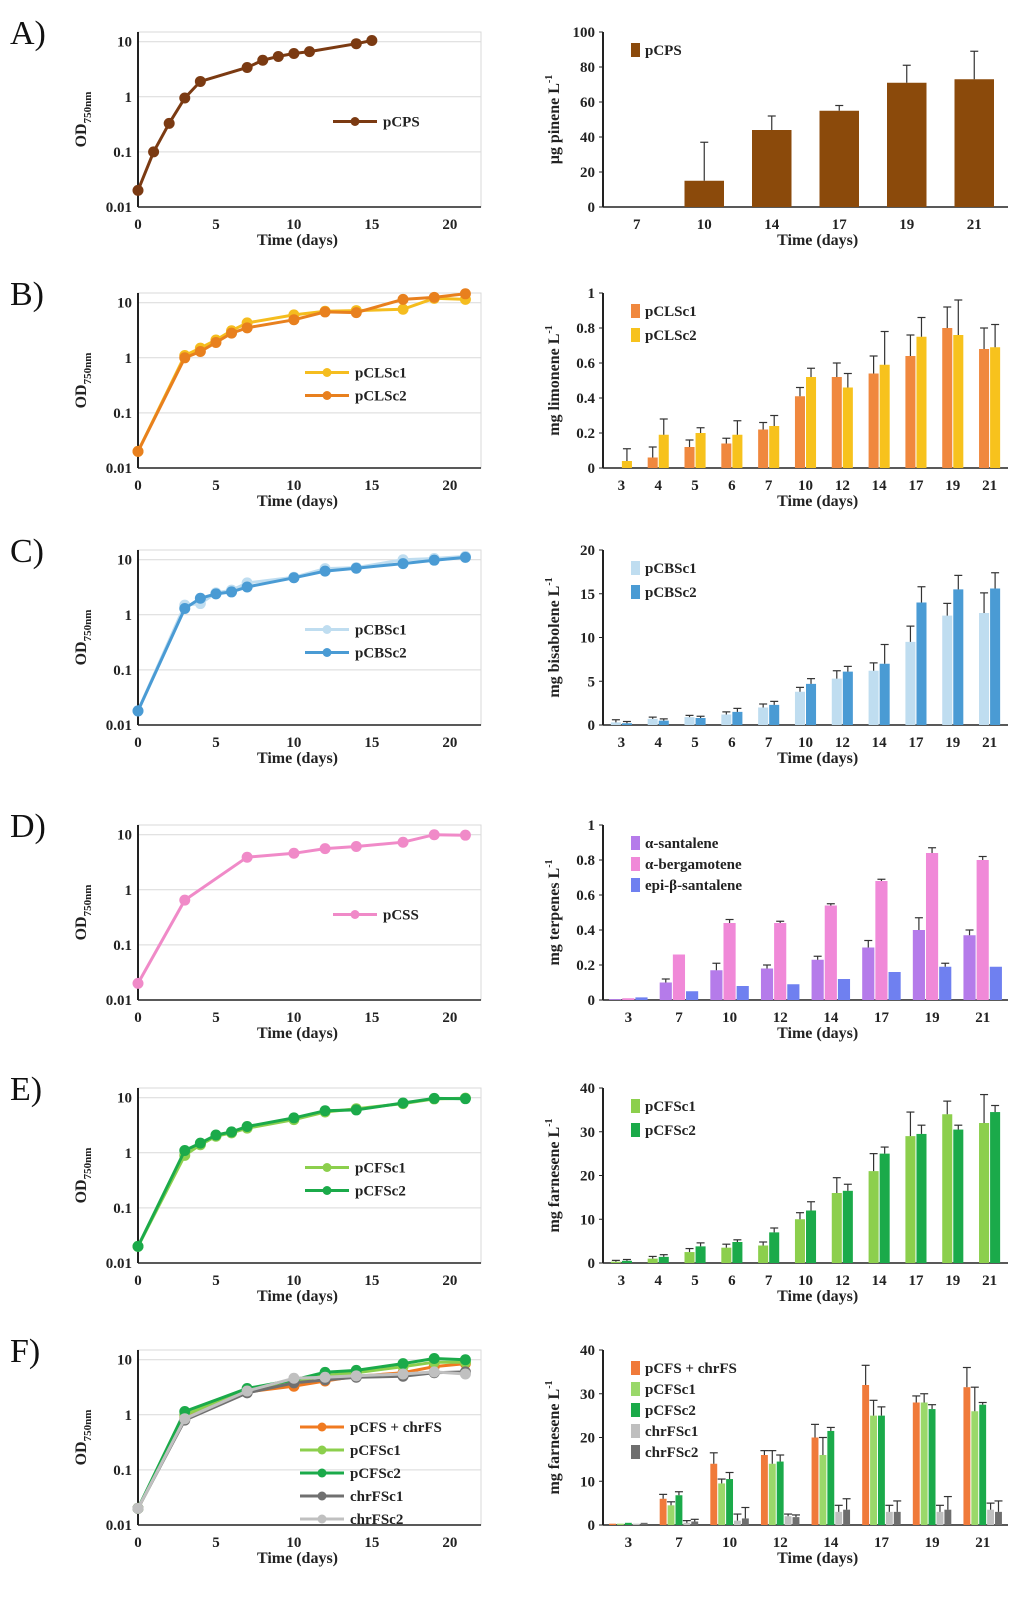 The height and width of the screenshot is (1597, 1012). Describe the element at coordinates (671, 336) in the screenshot. I see `legend-label: pCLSc2` at that location.